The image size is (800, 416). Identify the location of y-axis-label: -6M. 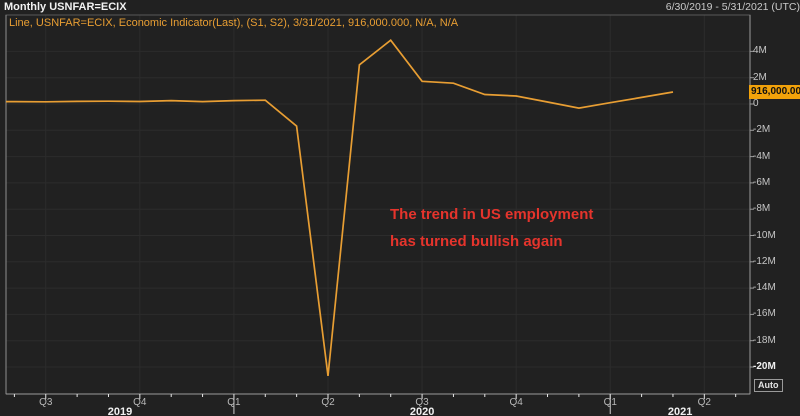
(762, 182).